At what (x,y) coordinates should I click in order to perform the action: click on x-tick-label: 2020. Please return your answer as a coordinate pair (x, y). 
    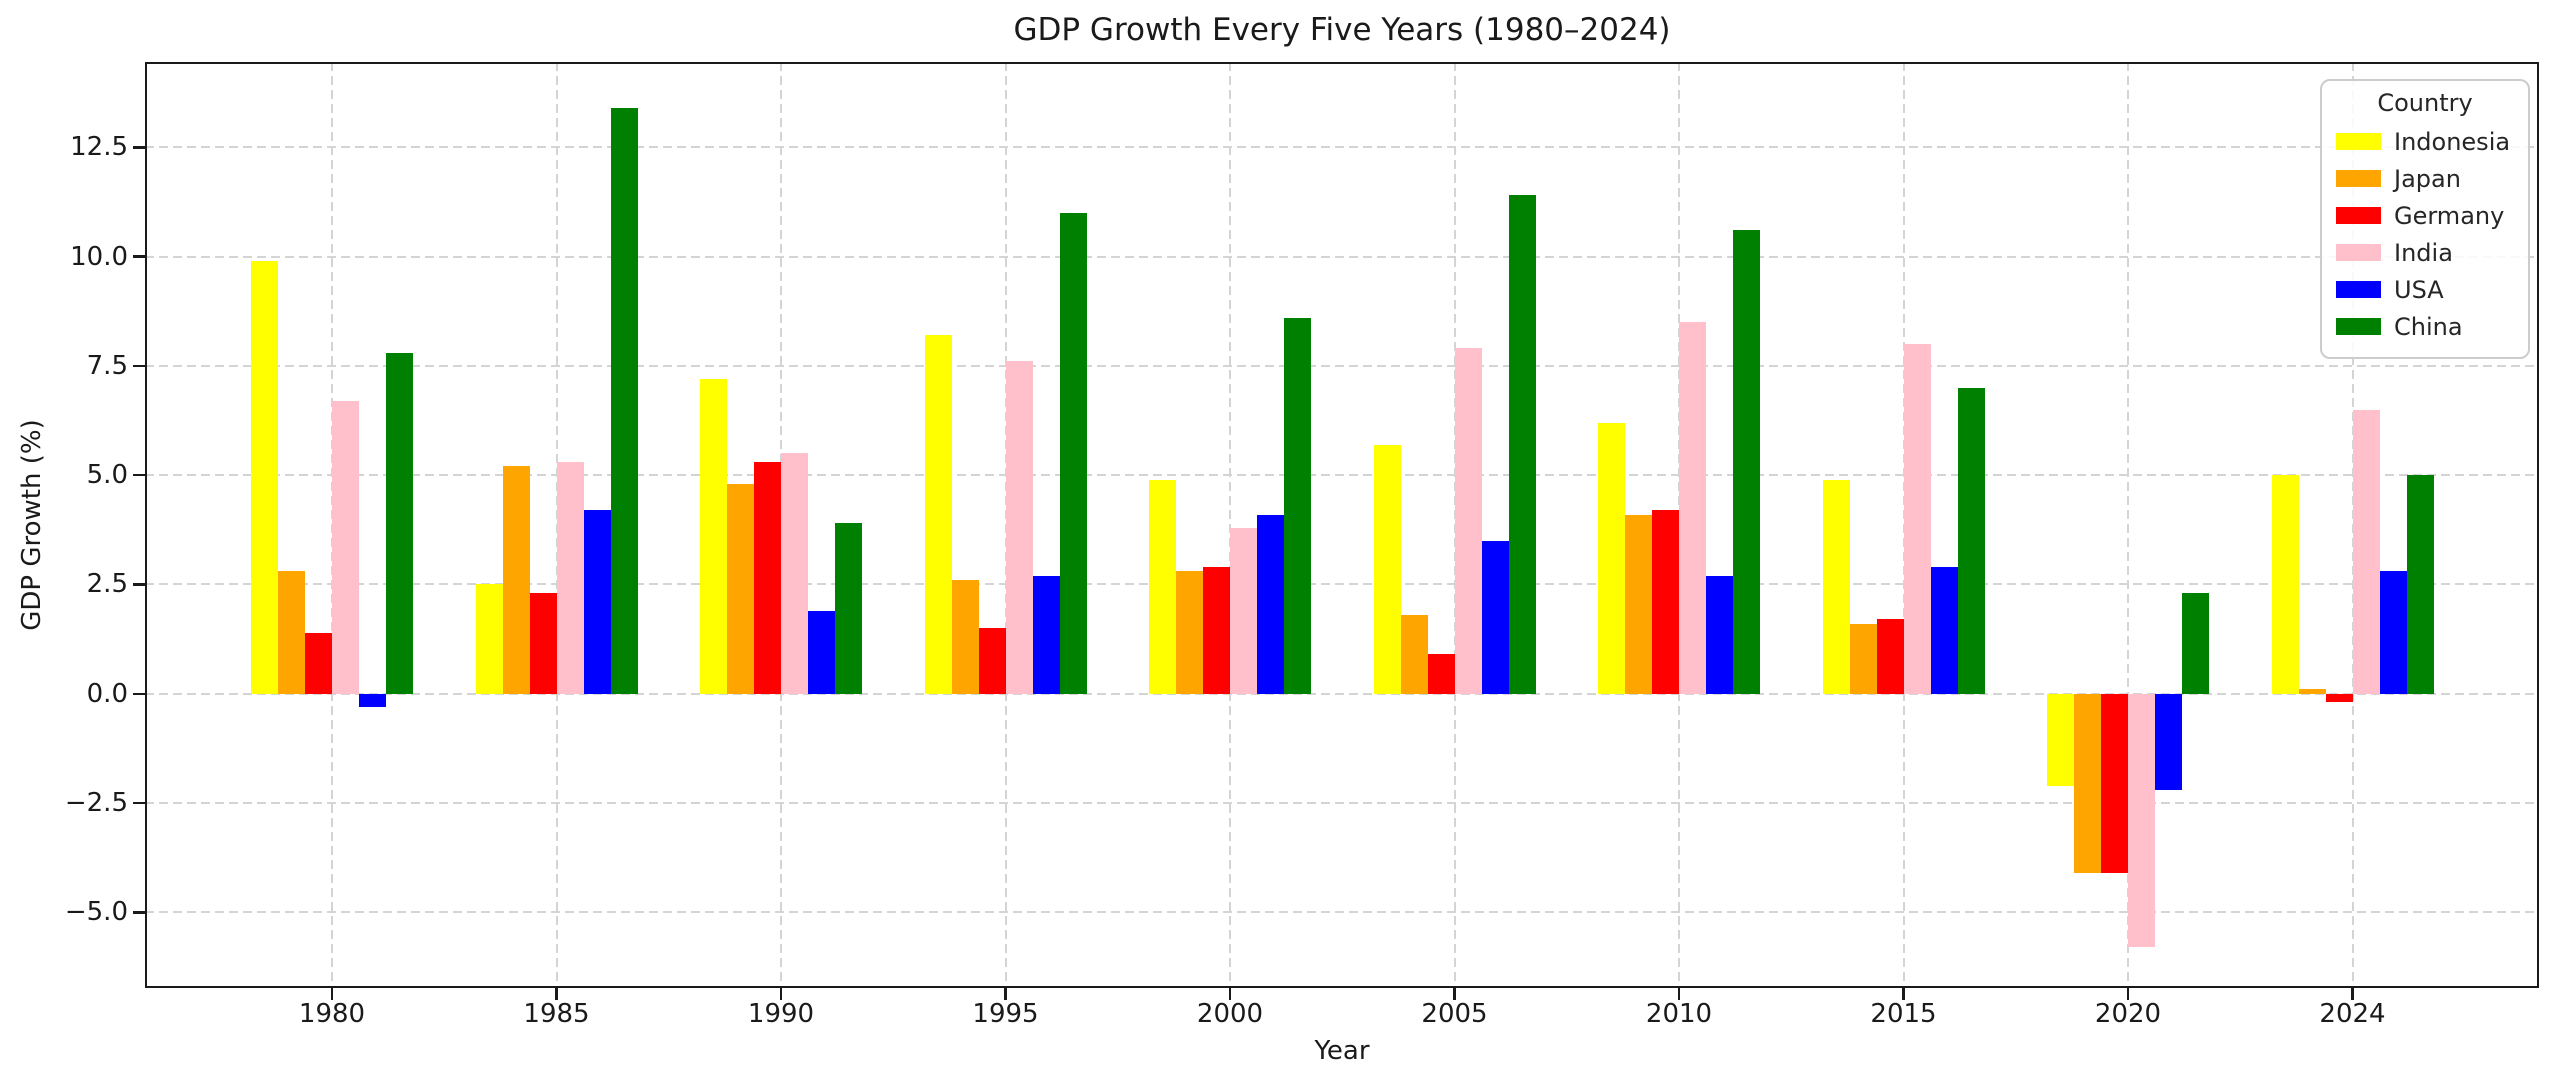
    Looking at the image, I should click on (2128, 1014).